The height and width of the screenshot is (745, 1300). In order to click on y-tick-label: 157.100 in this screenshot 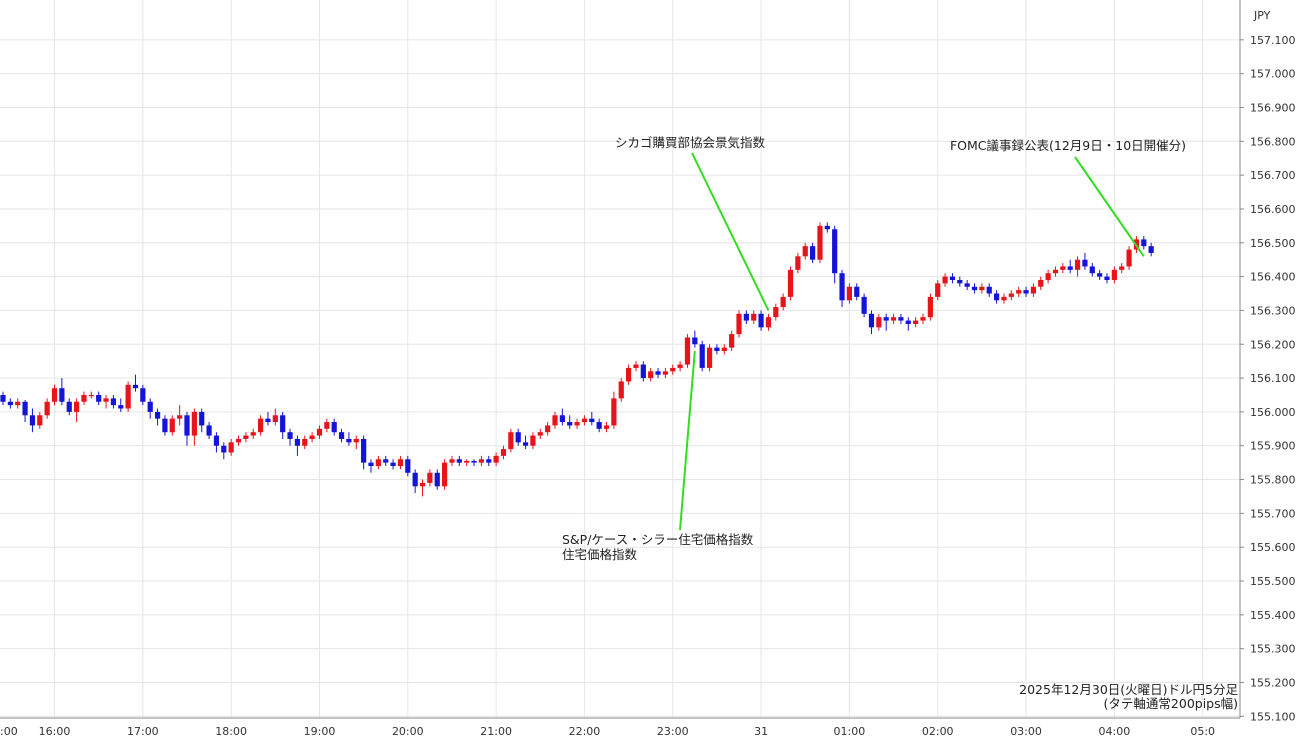, I will do `click(1273, 40)`.